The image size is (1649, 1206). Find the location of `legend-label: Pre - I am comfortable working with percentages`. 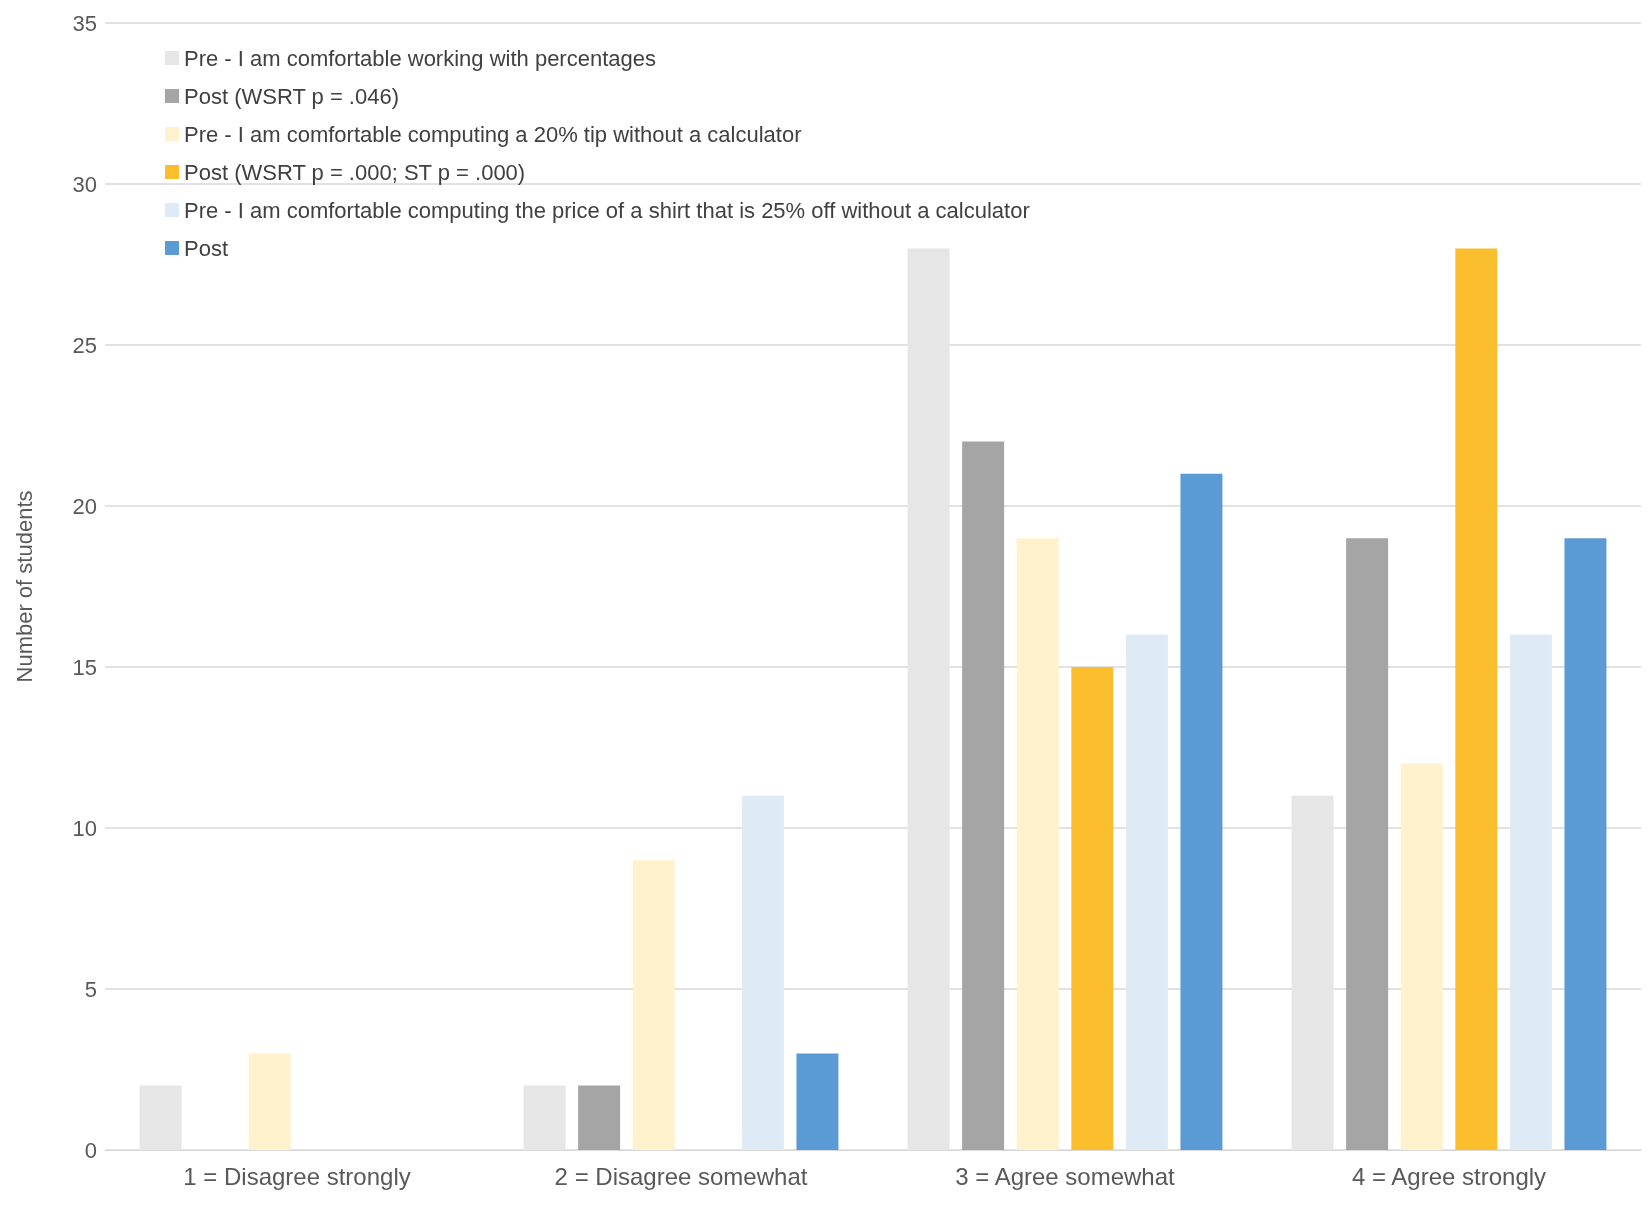

legend-label: Pre - I am comfortable working with percentages is located at coordinates (420, 58).